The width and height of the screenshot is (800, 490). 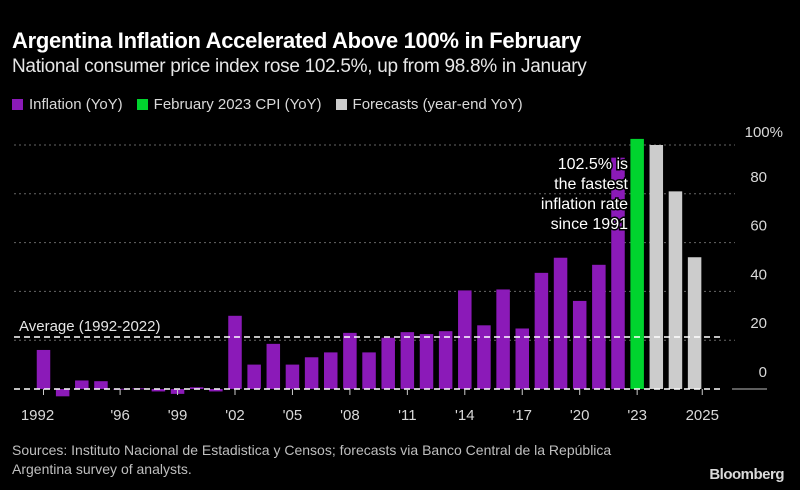 What do you see at coordinates (541, 330) in the screenshot?
I see `bar-inflation-yoy--2018` at bounding box center [541, 330].